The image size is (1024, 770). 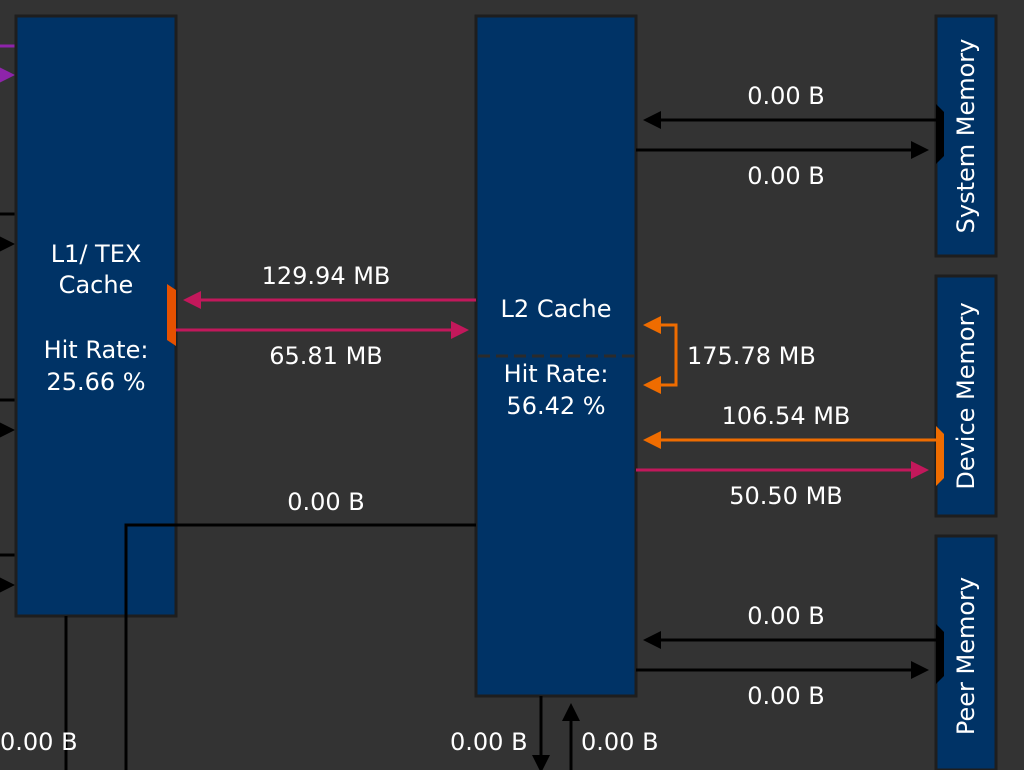 I want to click on peer-memory-port, so click(x=940, y=654).